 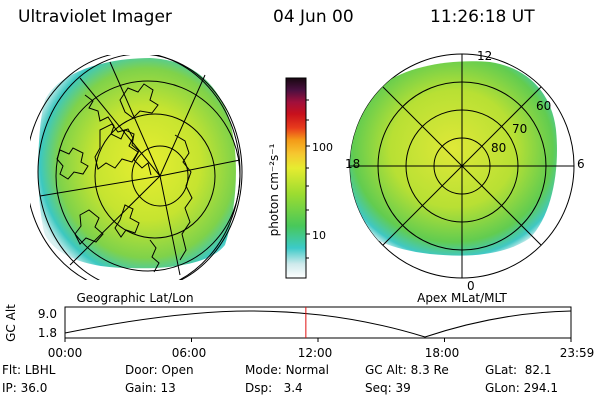 What do you see at coordinates (274, 388) in the screenshot?
I see `param-dsp: Dsp: 3.4` at bounding box center [274, 388].